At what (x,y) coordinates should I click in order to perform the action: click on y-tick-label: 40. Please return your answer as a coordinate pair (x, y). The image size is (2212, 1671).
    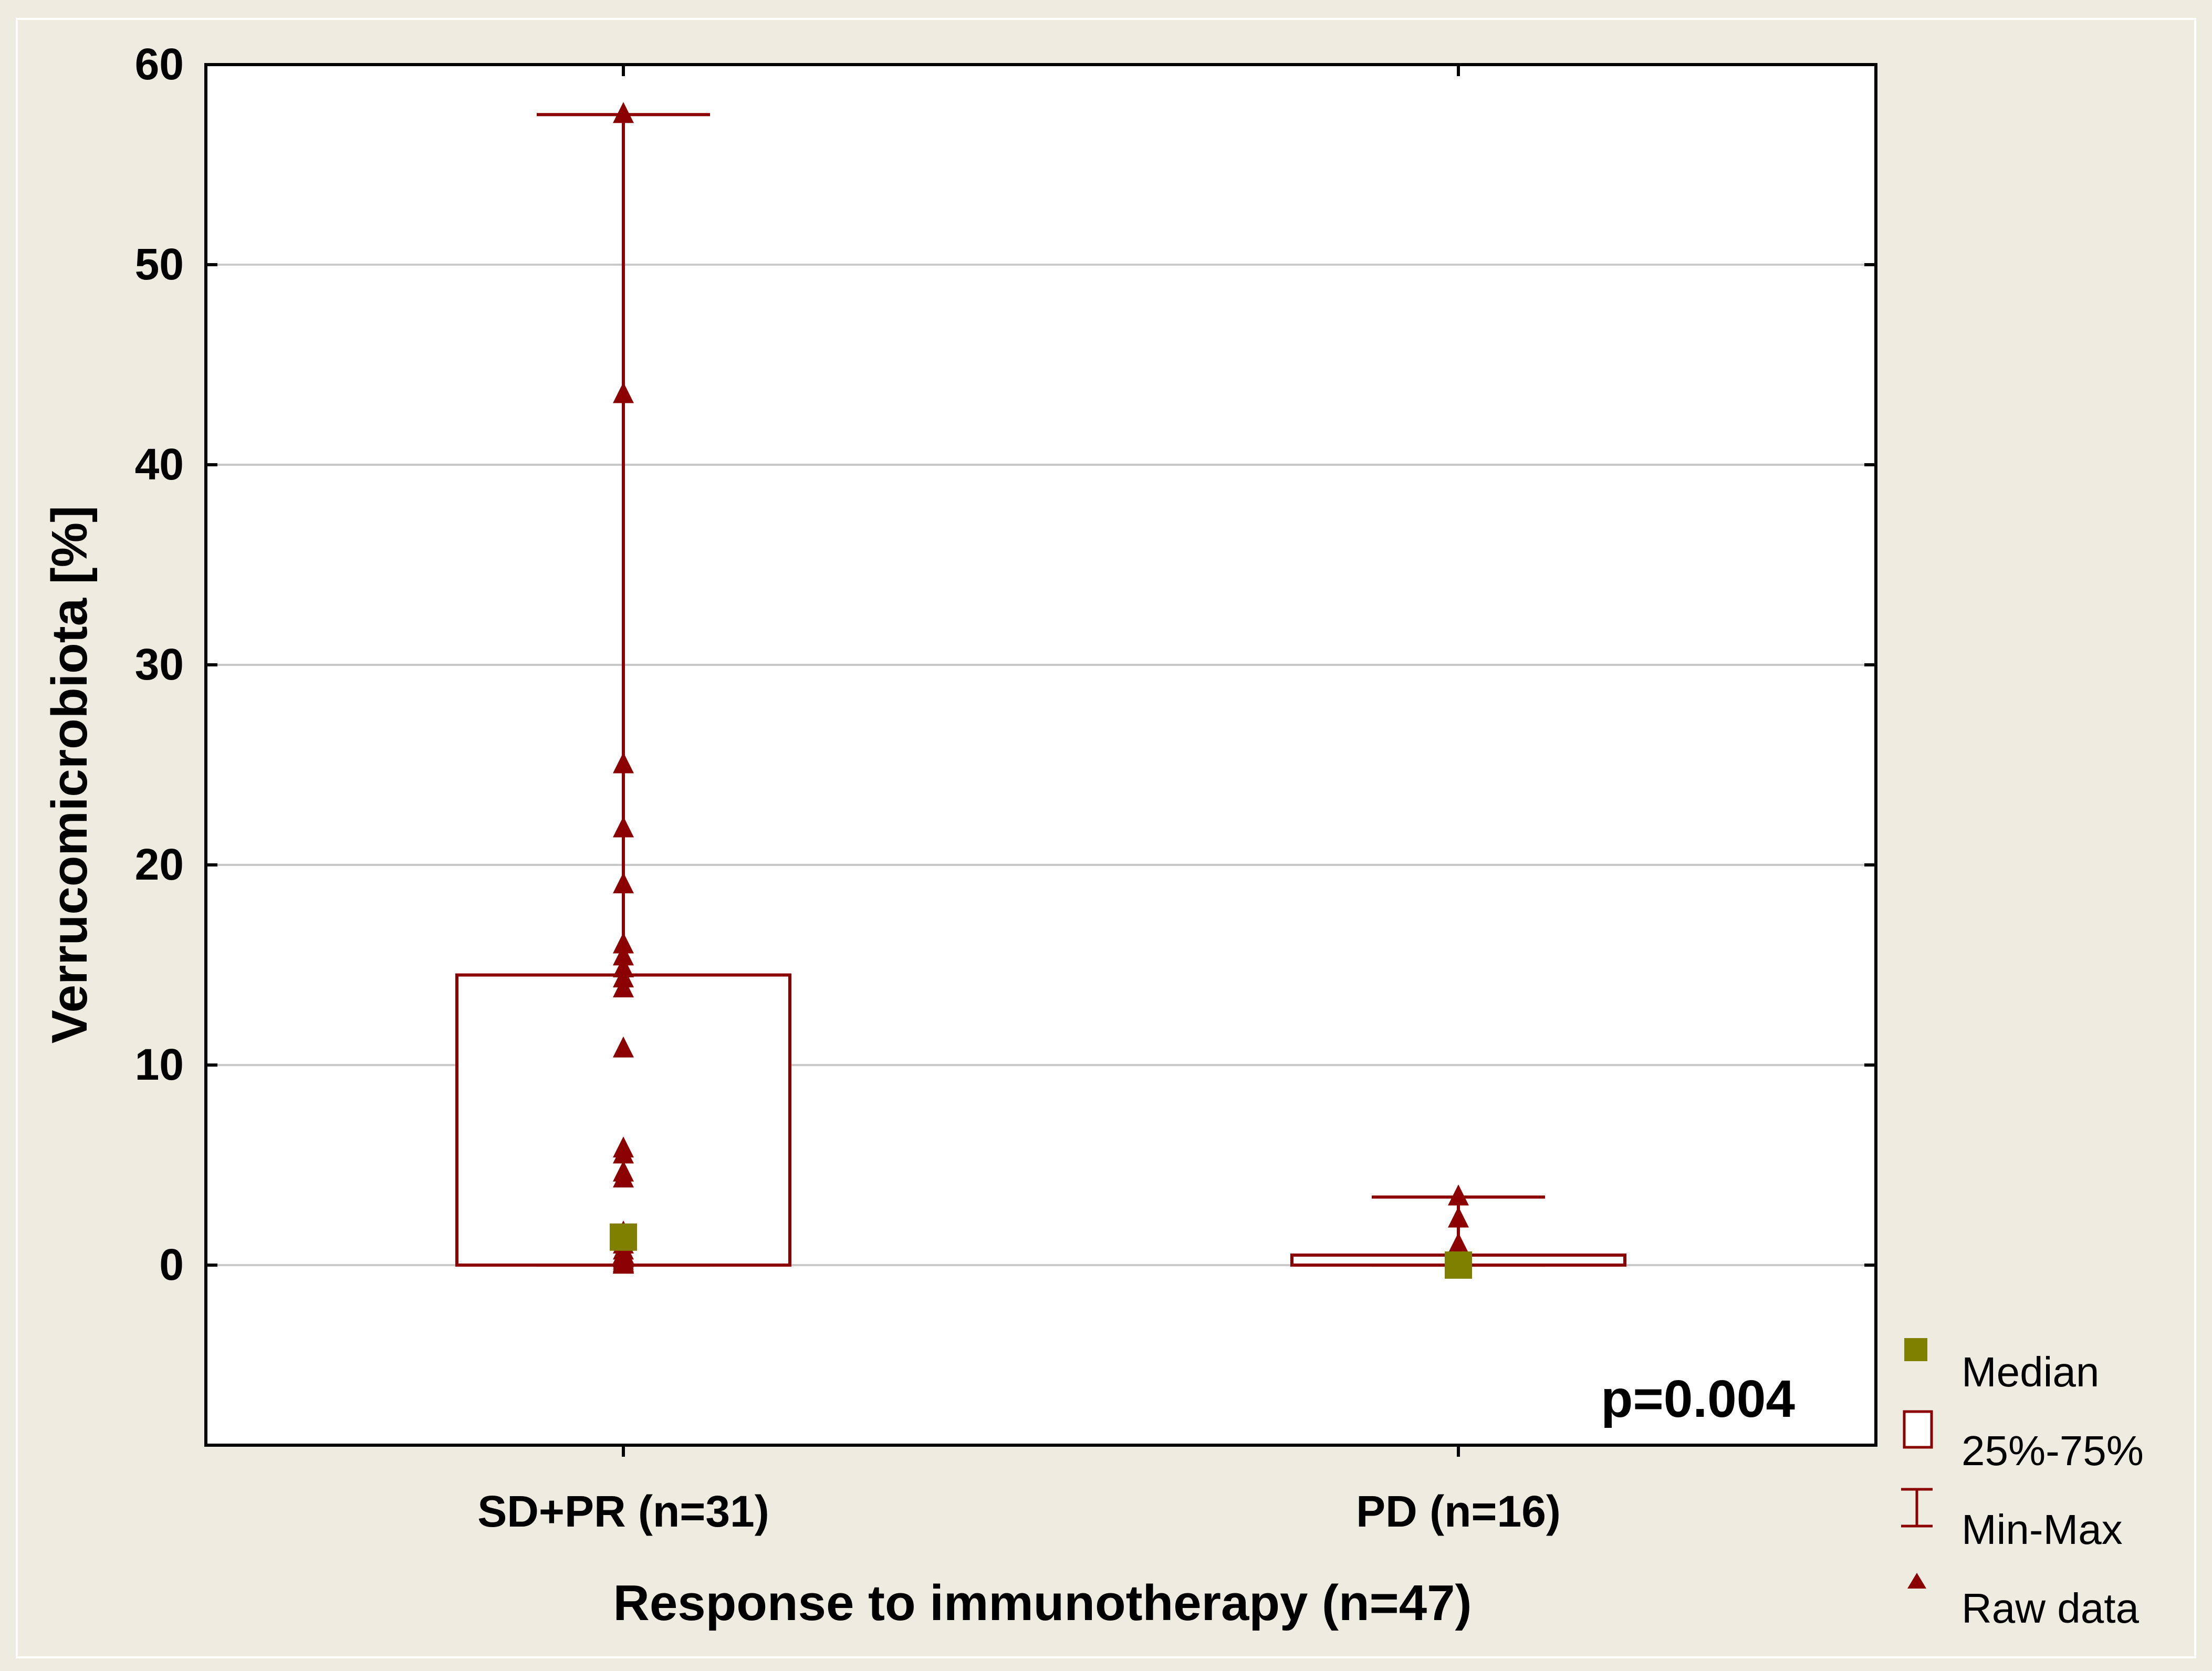
    Looking at the image, I should click on (159, 464).